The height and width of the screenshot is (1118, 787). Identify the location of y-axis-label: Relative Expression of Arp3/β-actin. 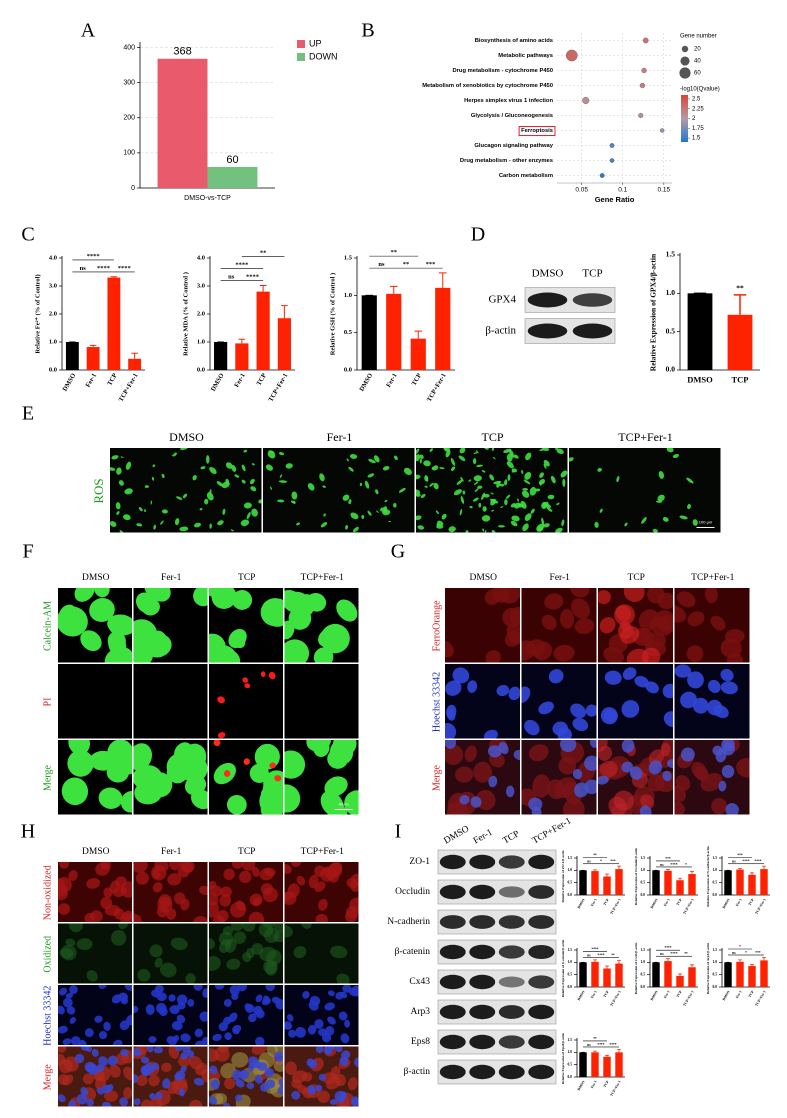
(708, 969).